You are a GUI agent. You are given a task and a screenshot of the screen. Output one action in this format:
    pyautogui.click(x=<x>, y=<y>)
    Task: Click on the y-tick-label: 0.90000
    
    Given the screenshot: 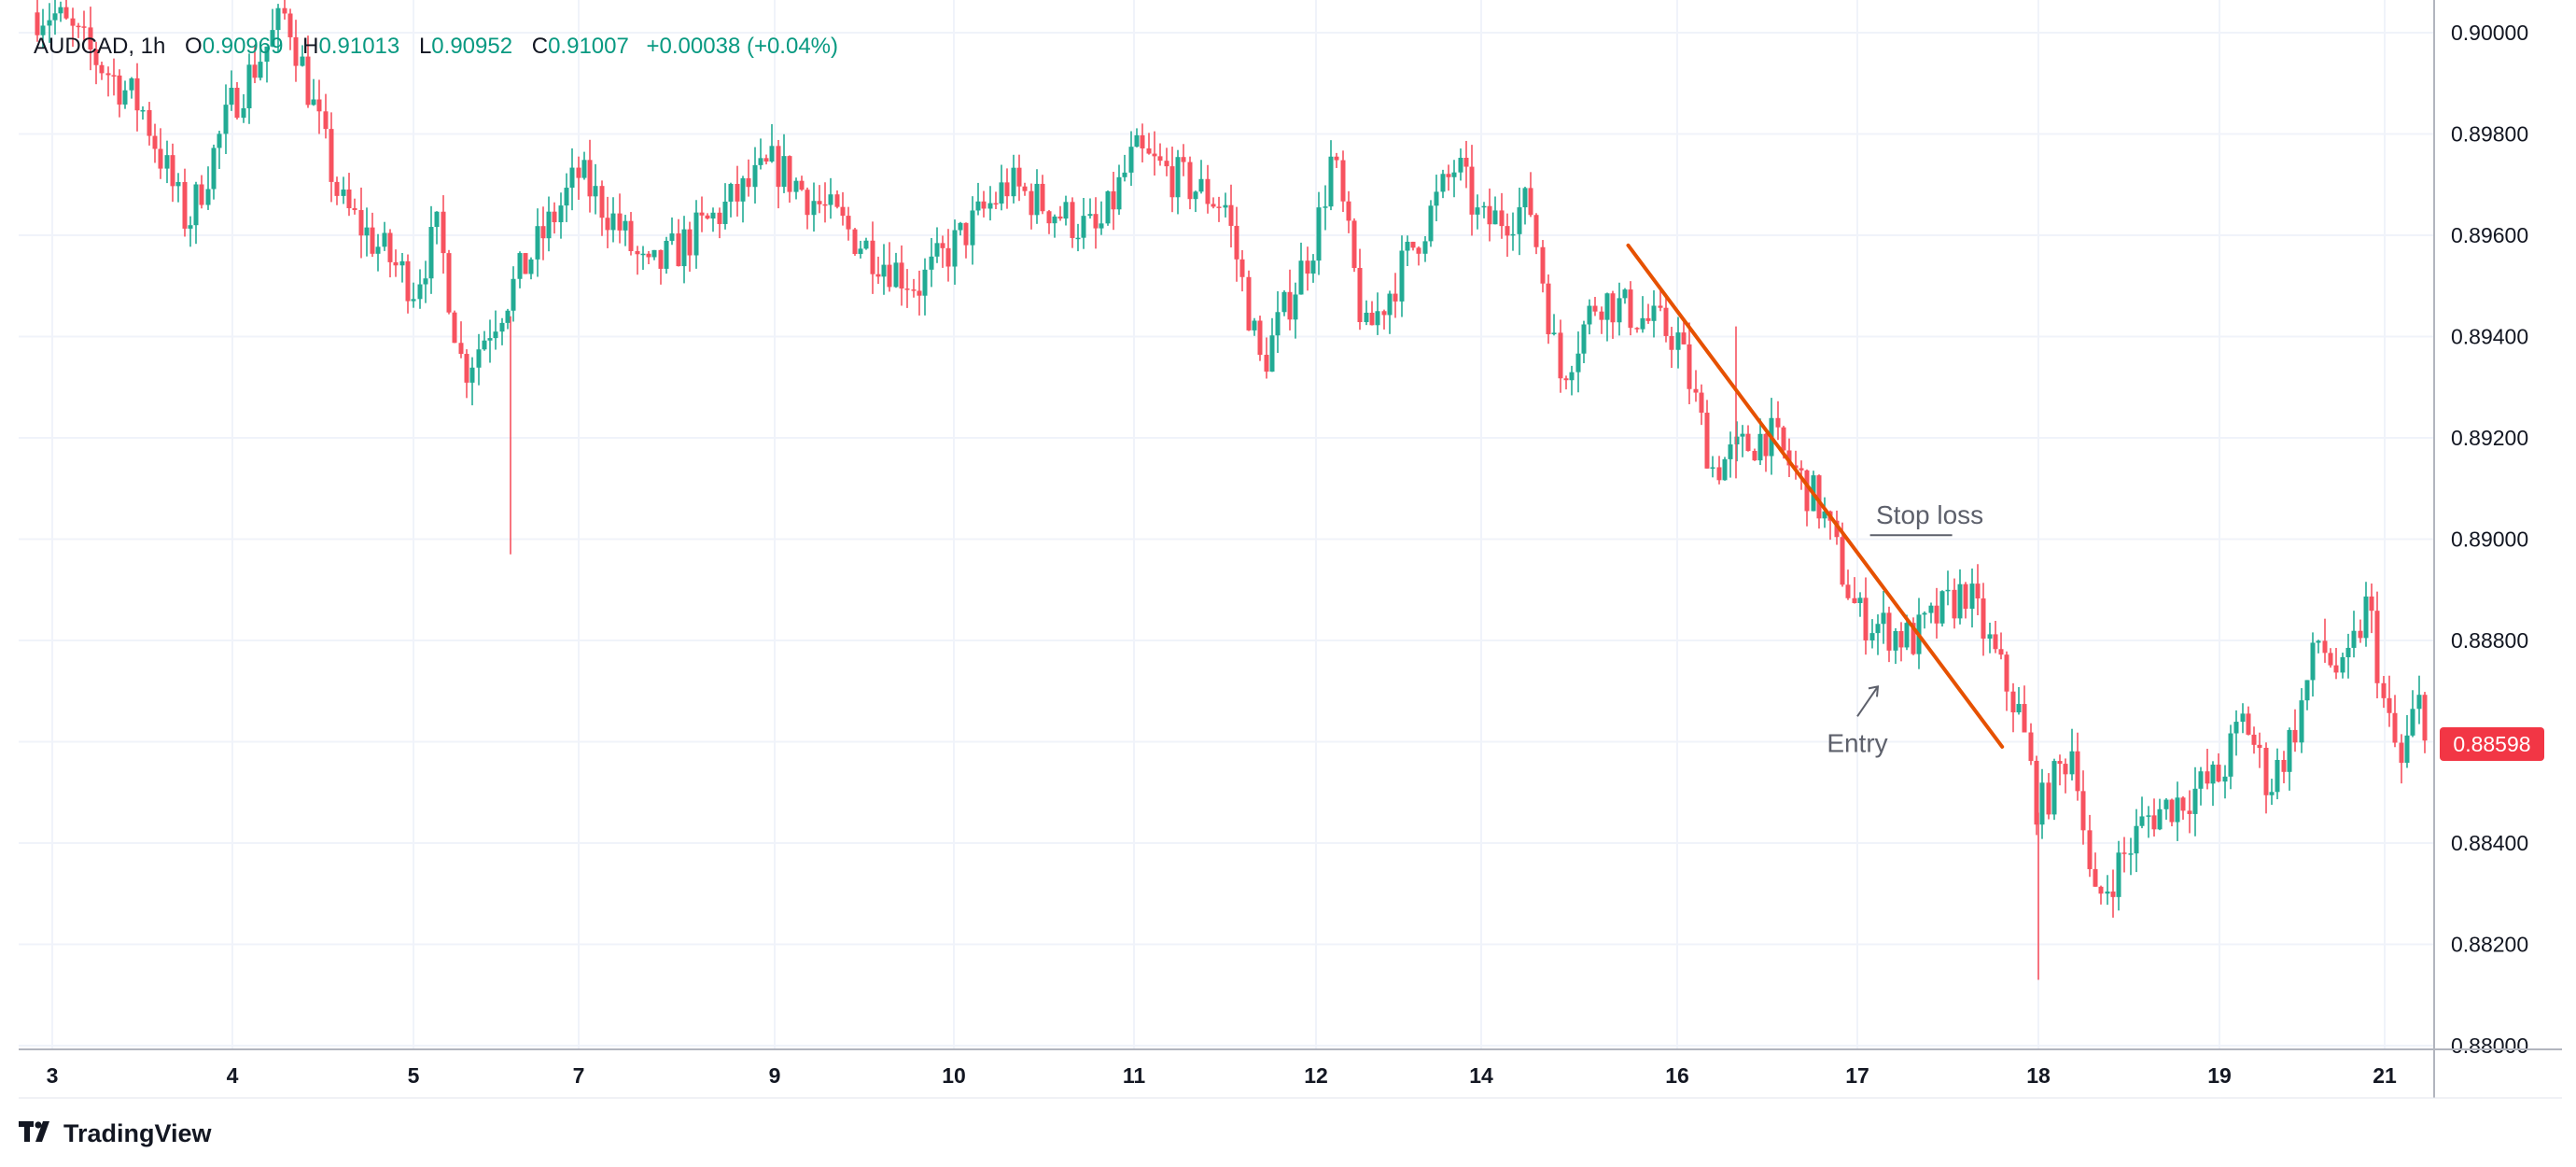 What is the action you would take?
    pyautogui.click(x=2489, y=33)
    